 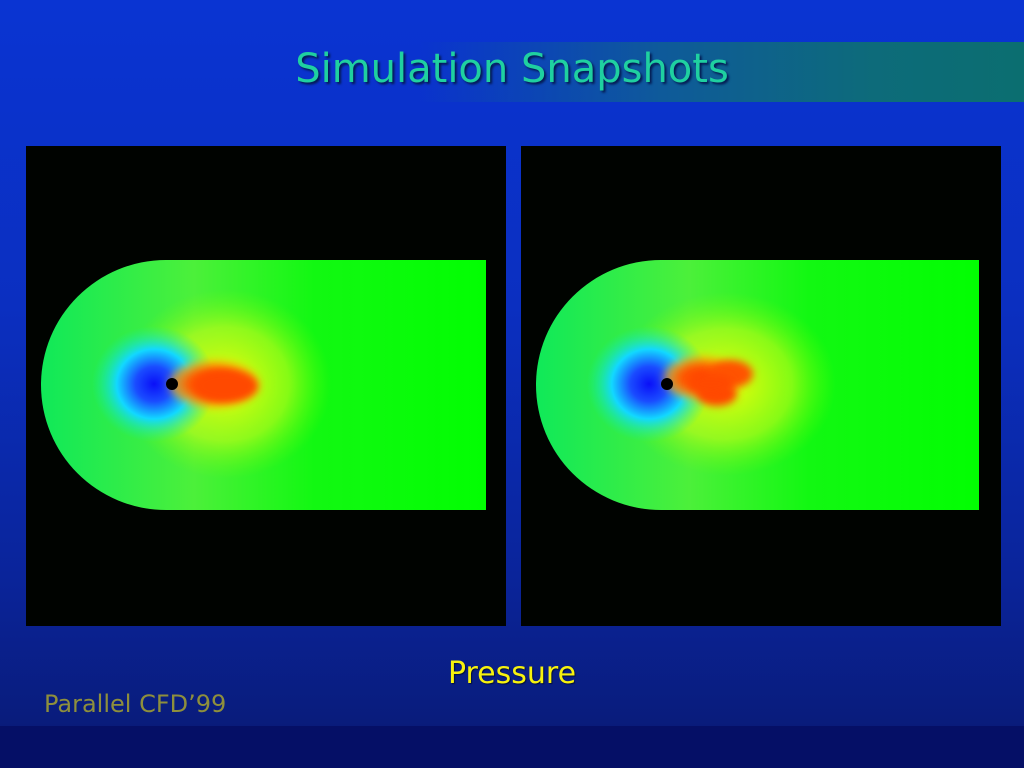 What do you see at coordinates (512, 673) in the screenshot?
I see `figure-caption: Pressure` at bounding box center [512, 673].